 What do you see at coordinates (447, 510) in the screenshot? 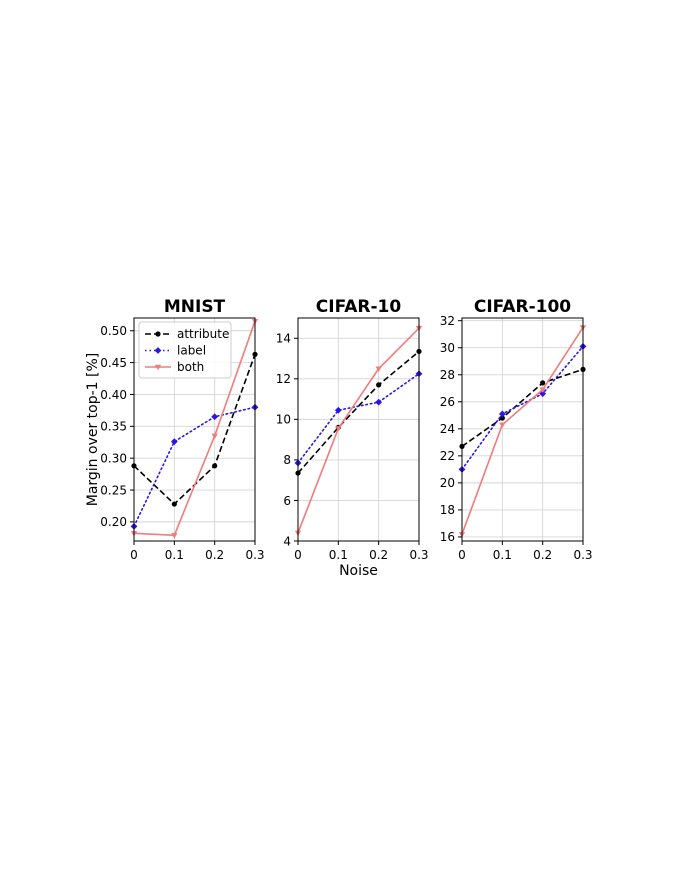
I see `y-tick-label: 18` at bounding box center [447, 510].